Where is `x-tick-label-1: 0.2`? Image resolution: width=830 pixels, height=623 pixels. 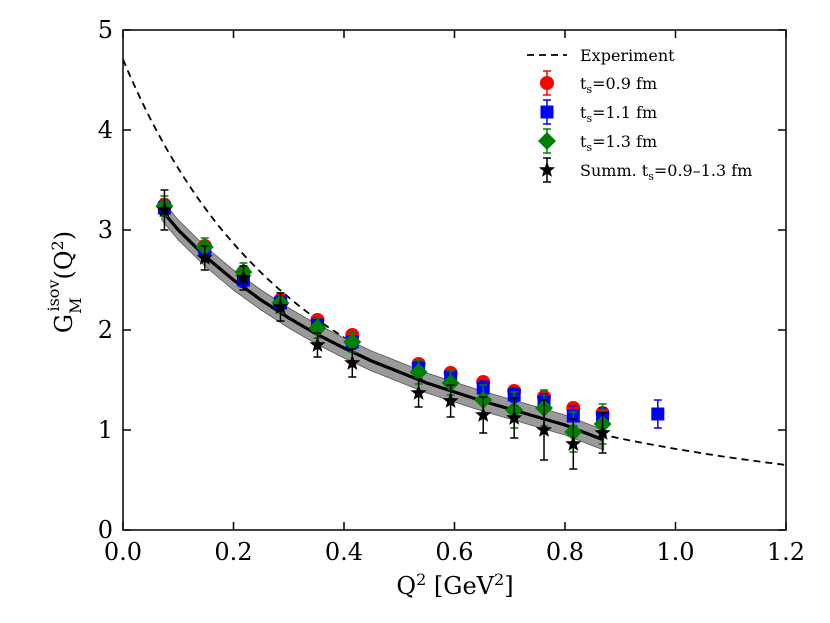
x-tick-label-1: 0.2 is located at coordinates (233, 552).